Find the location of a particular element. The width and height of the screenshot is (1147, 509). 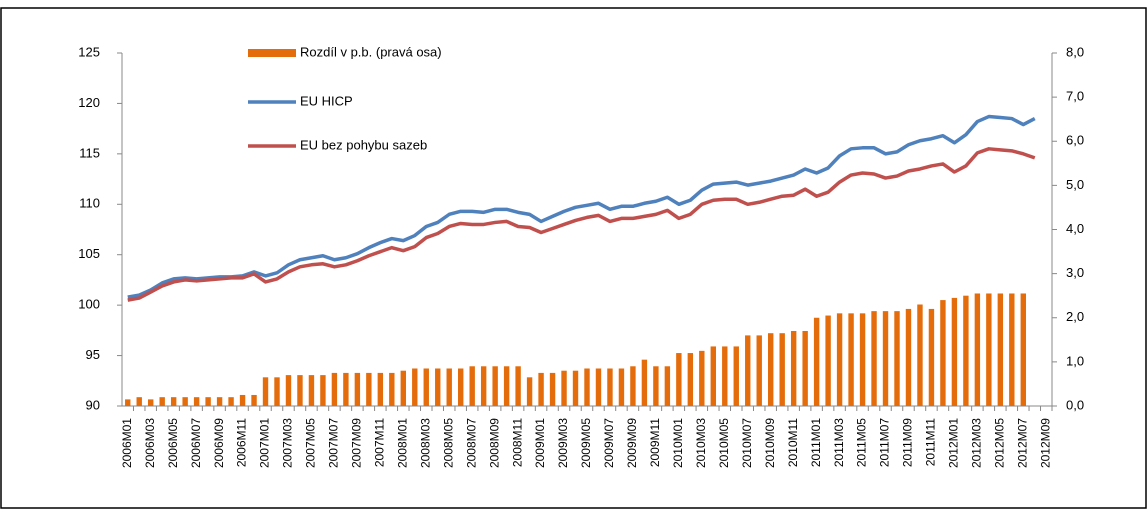

x-tick-label: 2011M11 is located at coordinates (931, 442).